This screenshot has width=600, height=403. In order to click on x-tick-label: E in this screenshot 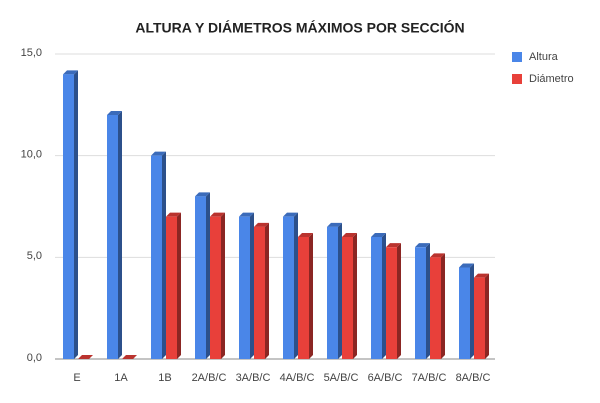, I will do `click(76, 378)`.